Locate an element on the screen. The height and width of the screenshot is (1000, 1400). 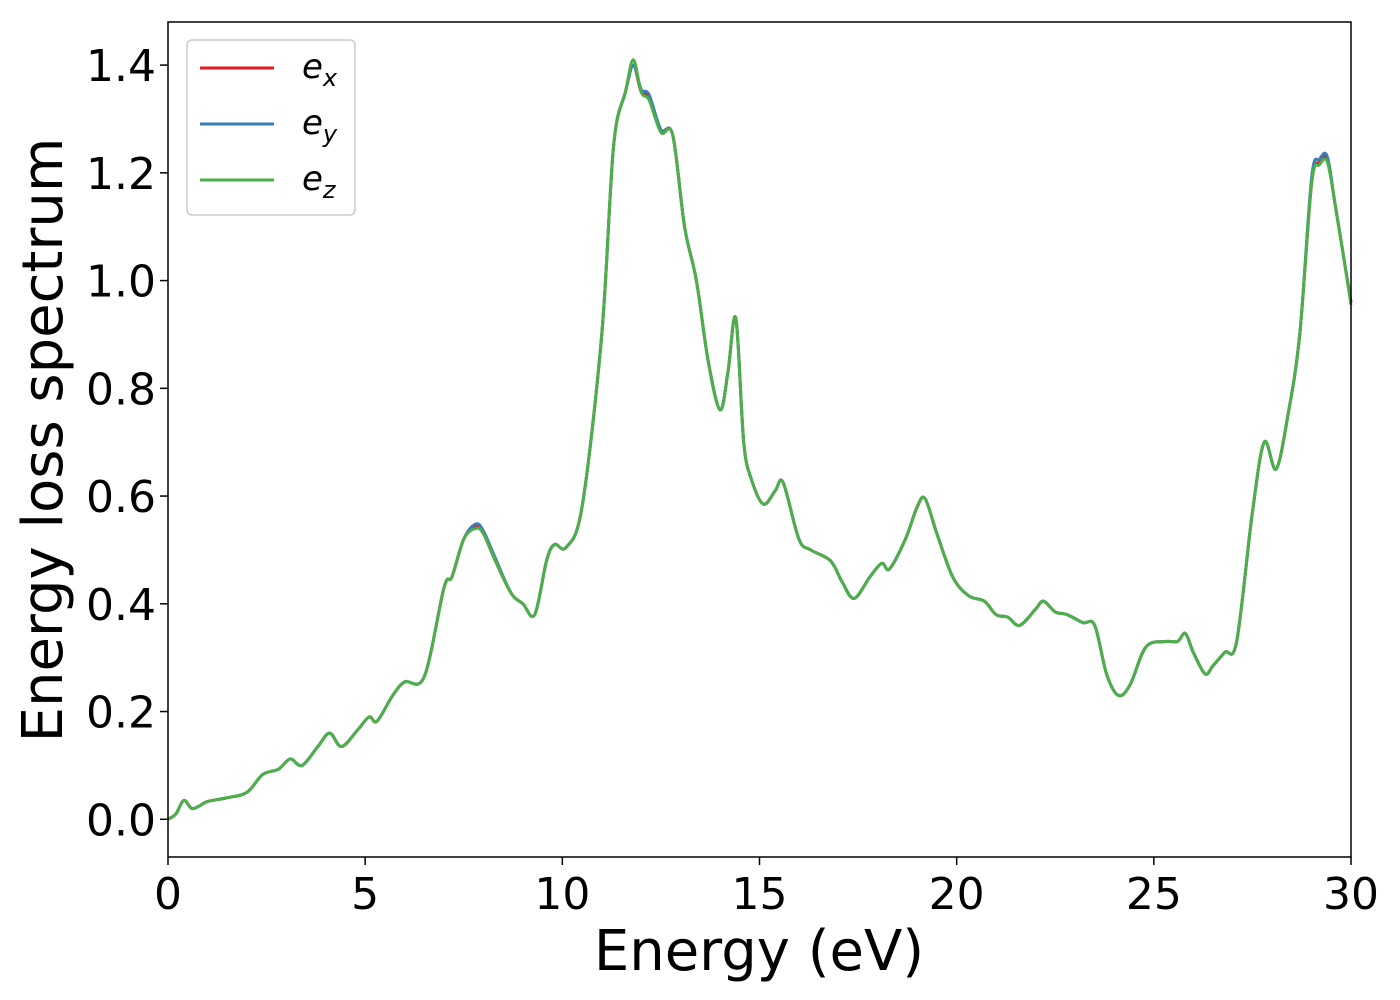
x-tick-label: 20 is located at coordinates (957, 894).